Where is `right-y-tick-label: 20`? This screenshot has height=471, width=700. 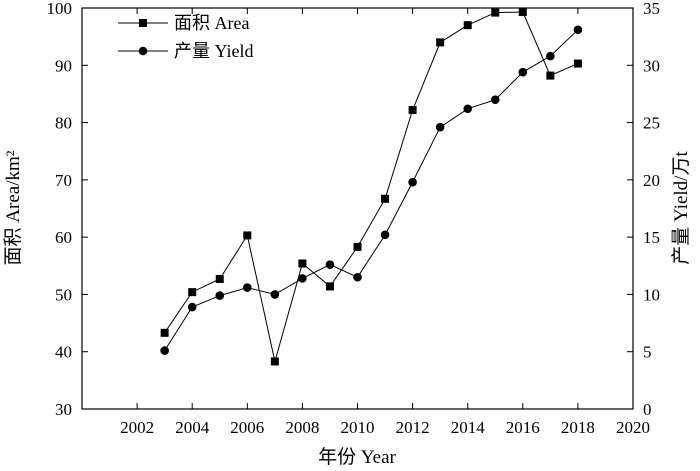 right-y-tick-label: 20 is located at coordinates (651, 180).